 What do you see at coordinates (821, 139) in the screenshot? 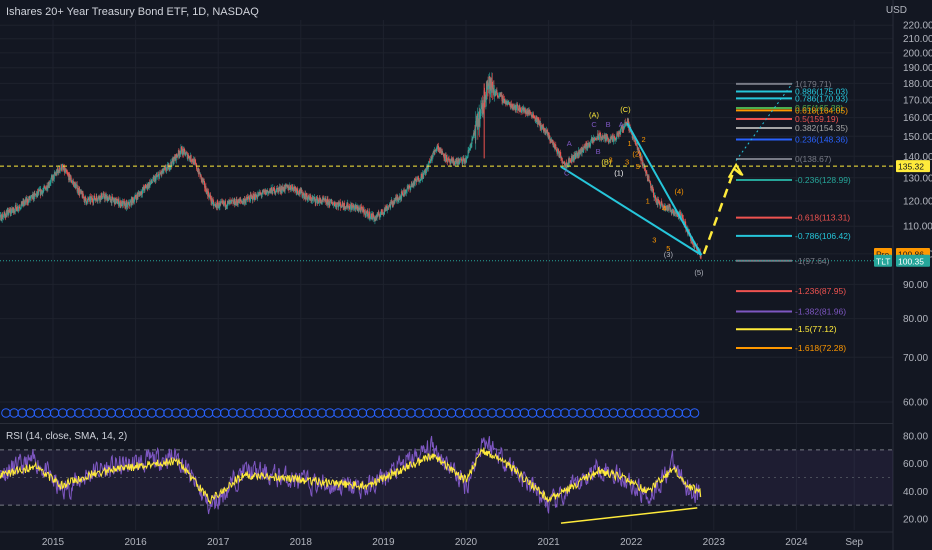
I see `fib-level-label: 0.236(148.36)` at bounding box center [821, 139].